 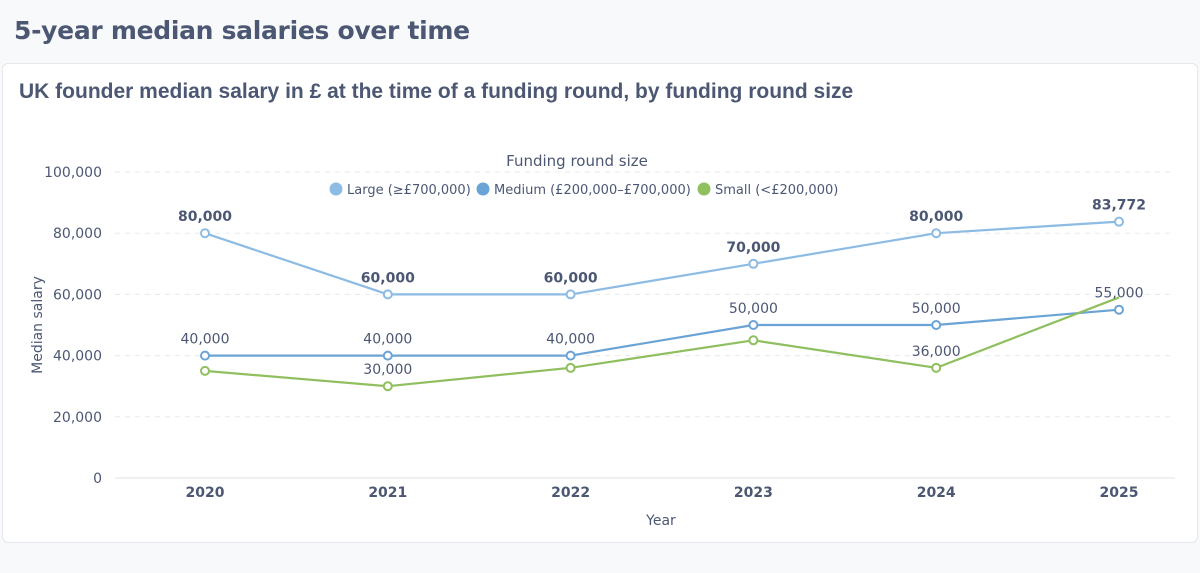 What do you see at coordinates (242, 30) in the screenshot?
I see `section-title: 5-year median salaries over time` at bounding box center [242, 30].